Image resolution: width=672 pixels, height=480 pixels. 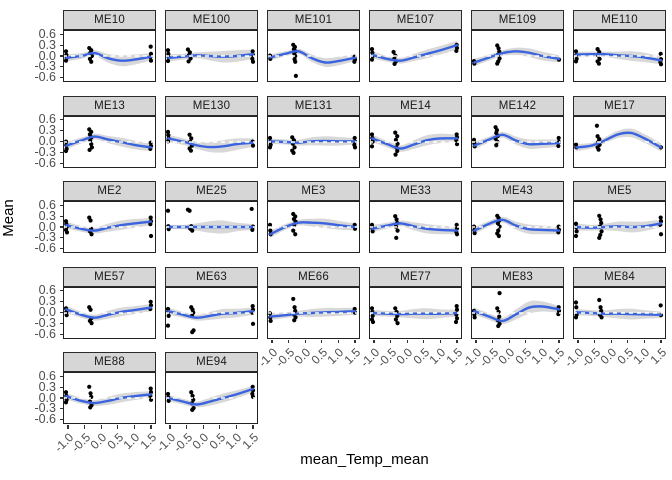 I want to click on confidence-ribbon, so click(x=517, y=57).